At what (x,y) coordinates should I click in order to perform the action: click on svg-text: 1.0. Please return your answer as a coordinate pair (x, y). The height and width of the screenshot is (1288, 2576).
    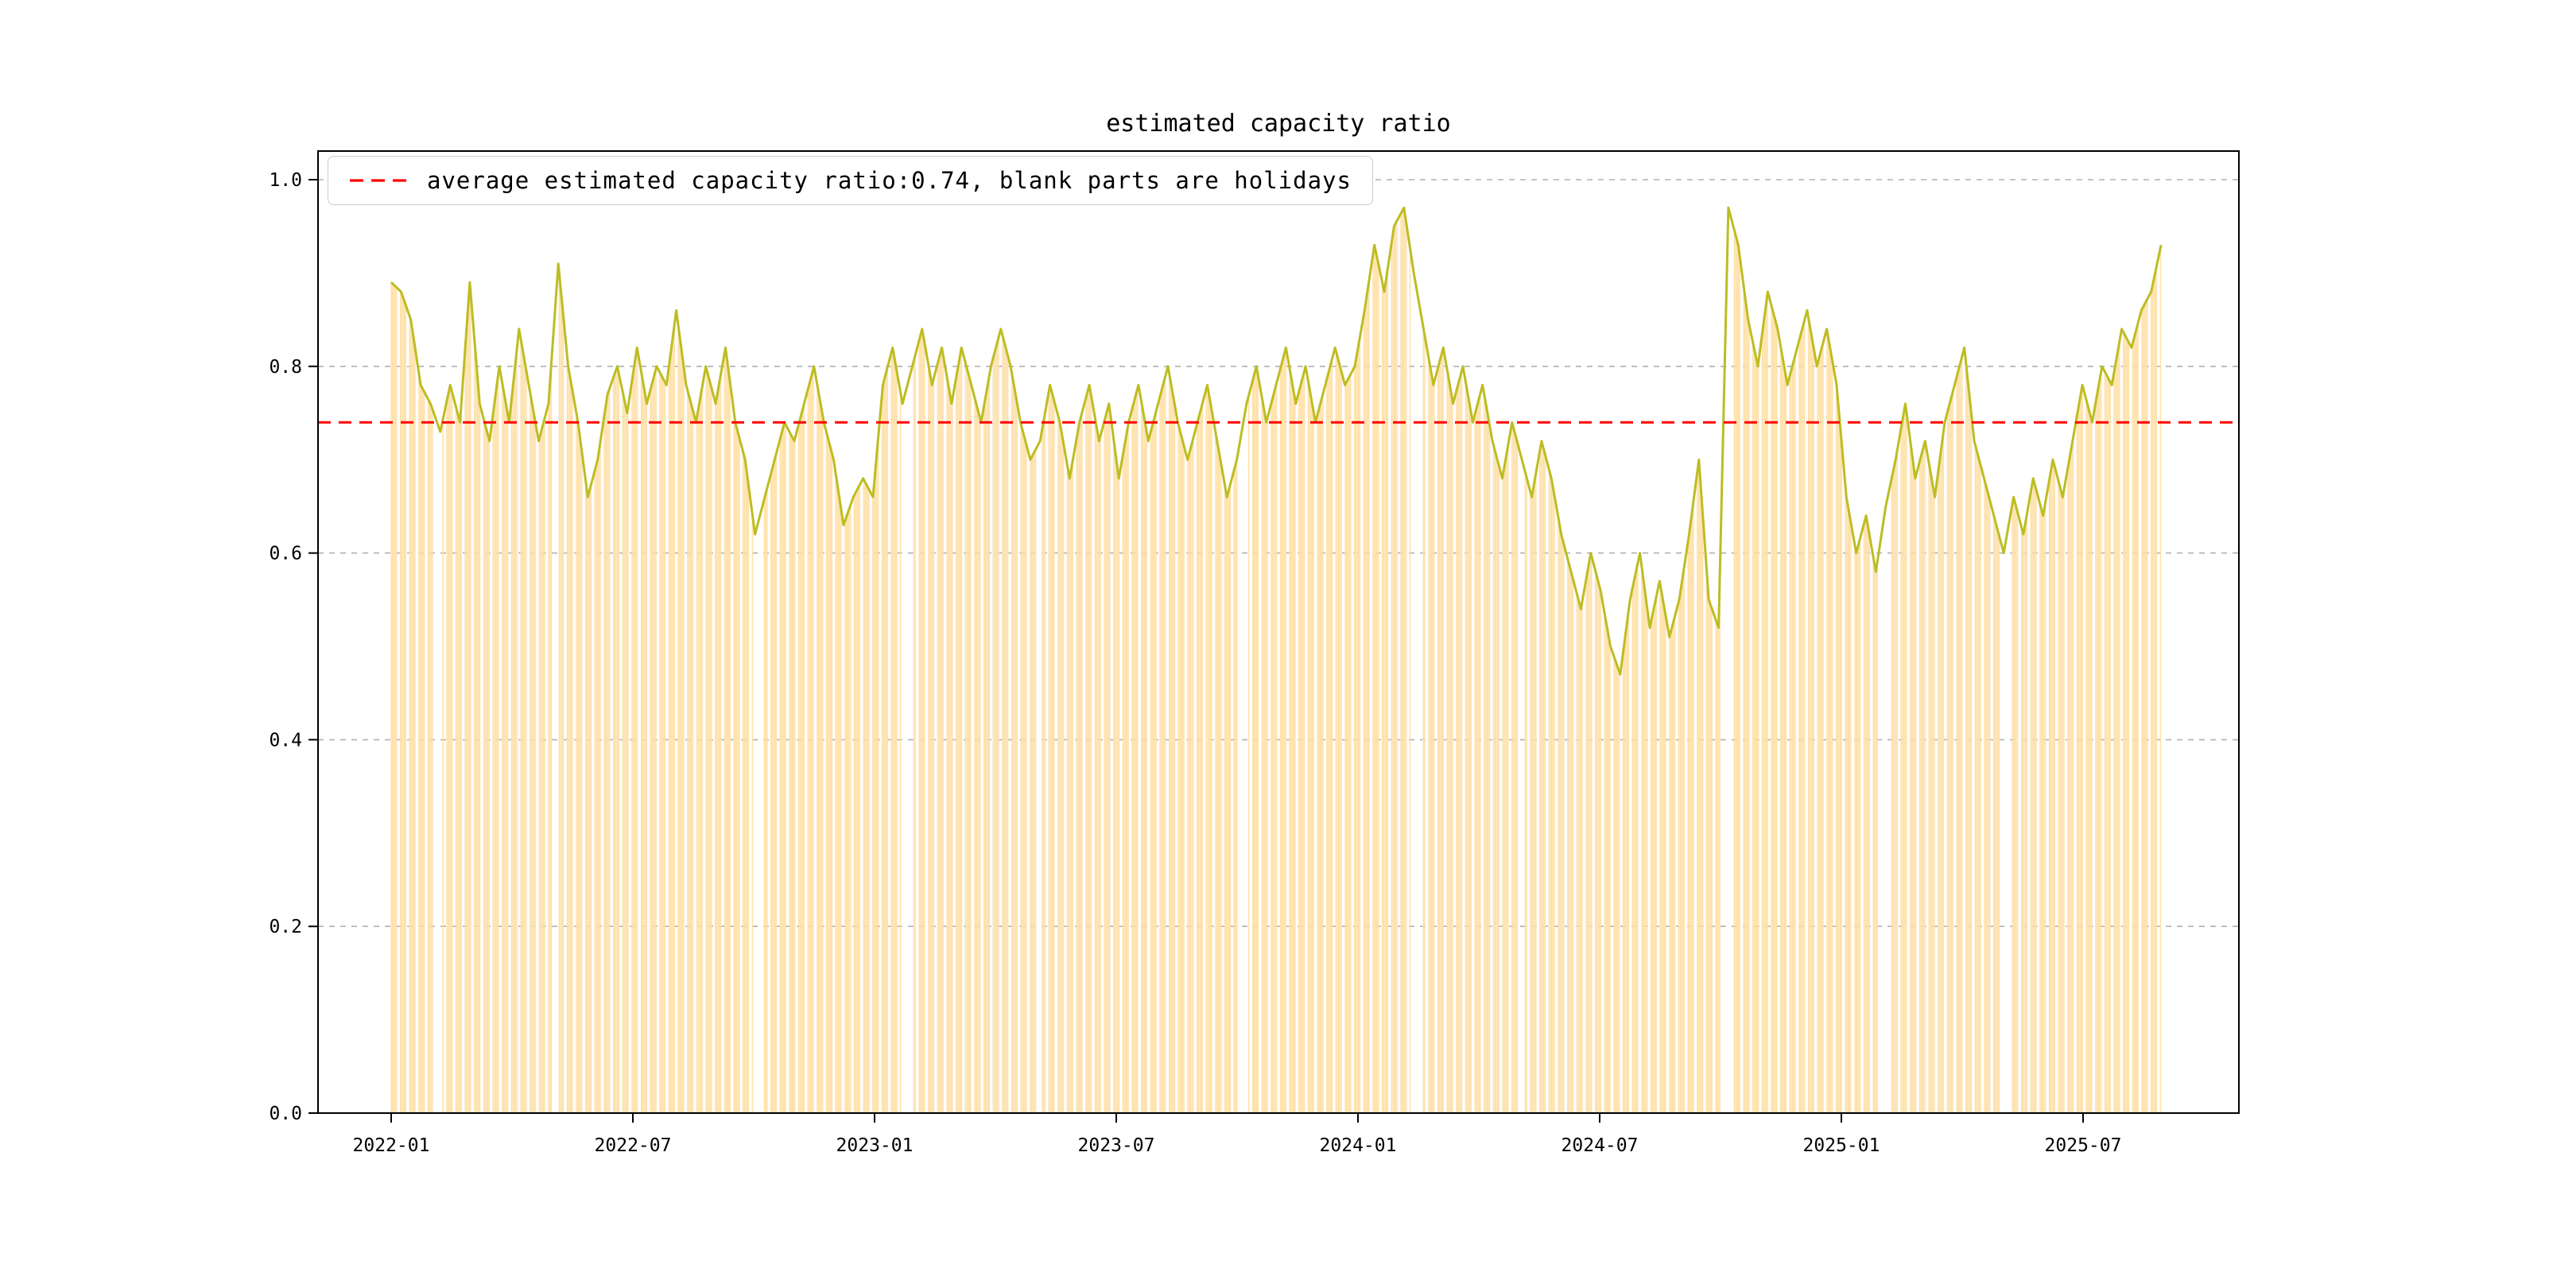
    Looking at the image, I should click on (285, 181).